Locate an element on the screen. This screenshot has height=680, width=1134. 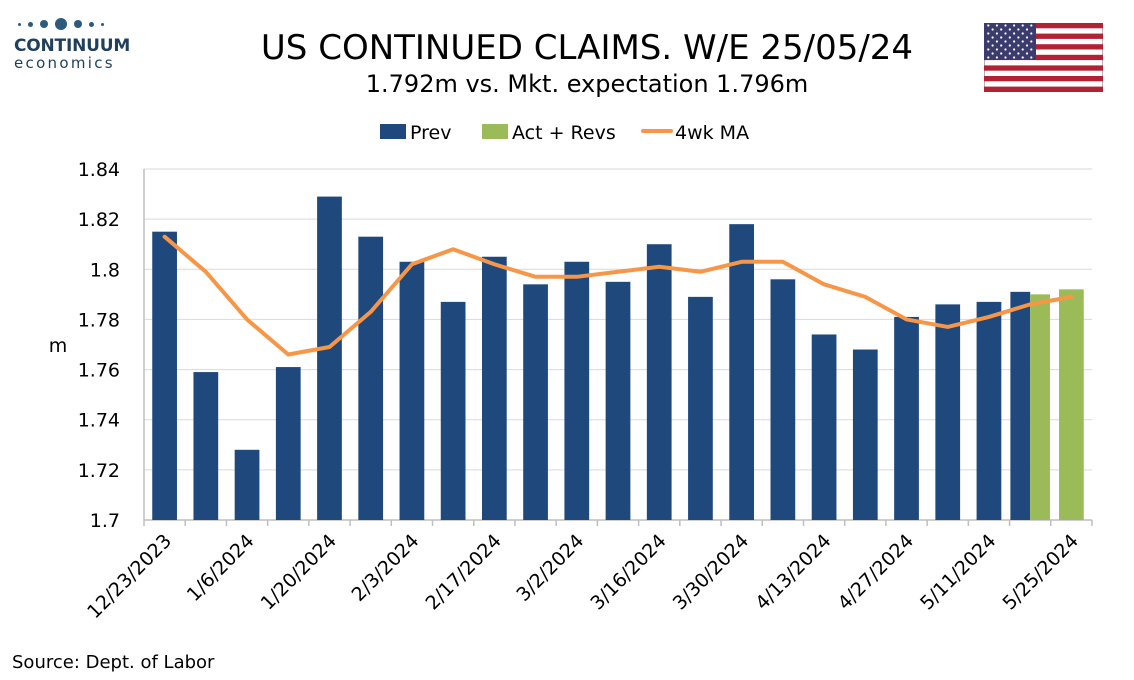
line-4wk-ma is located at coordinates (618, 295).